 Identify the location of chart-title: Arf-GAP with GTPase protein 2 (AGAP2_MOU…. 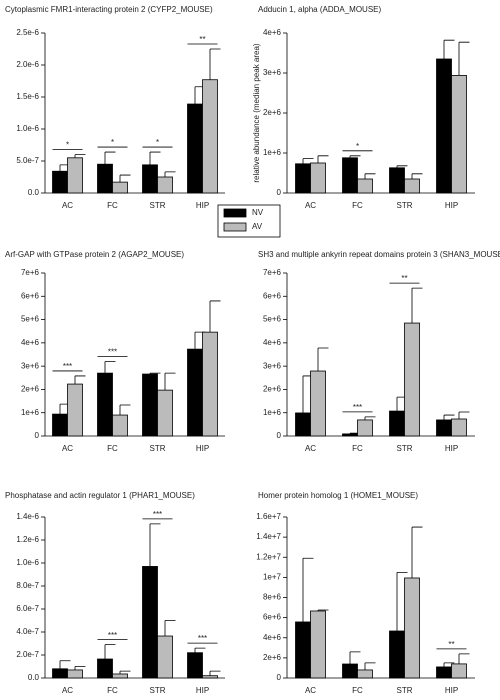
(94, 254).